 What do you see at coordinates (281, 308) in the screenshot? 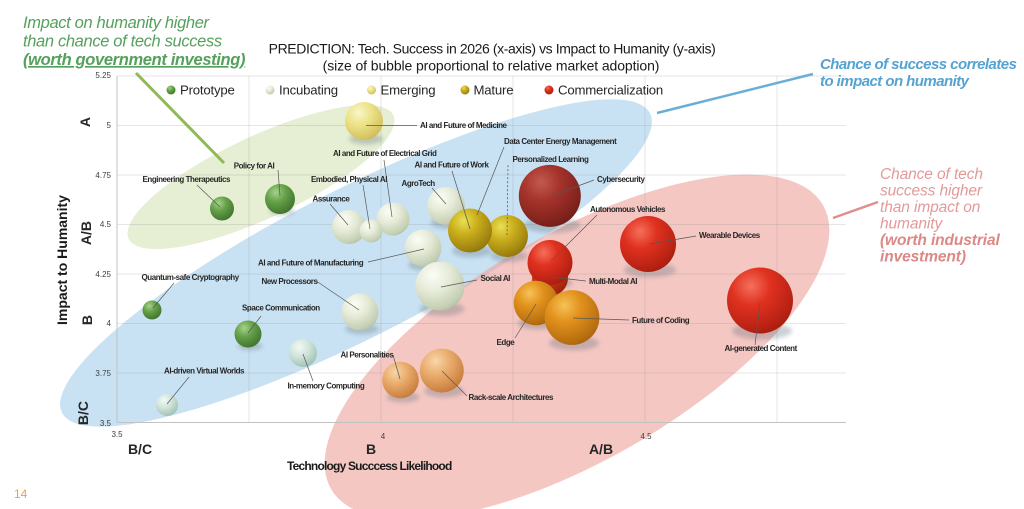
I see `svg-text: Space Communication` at bounding box center [281, 308].